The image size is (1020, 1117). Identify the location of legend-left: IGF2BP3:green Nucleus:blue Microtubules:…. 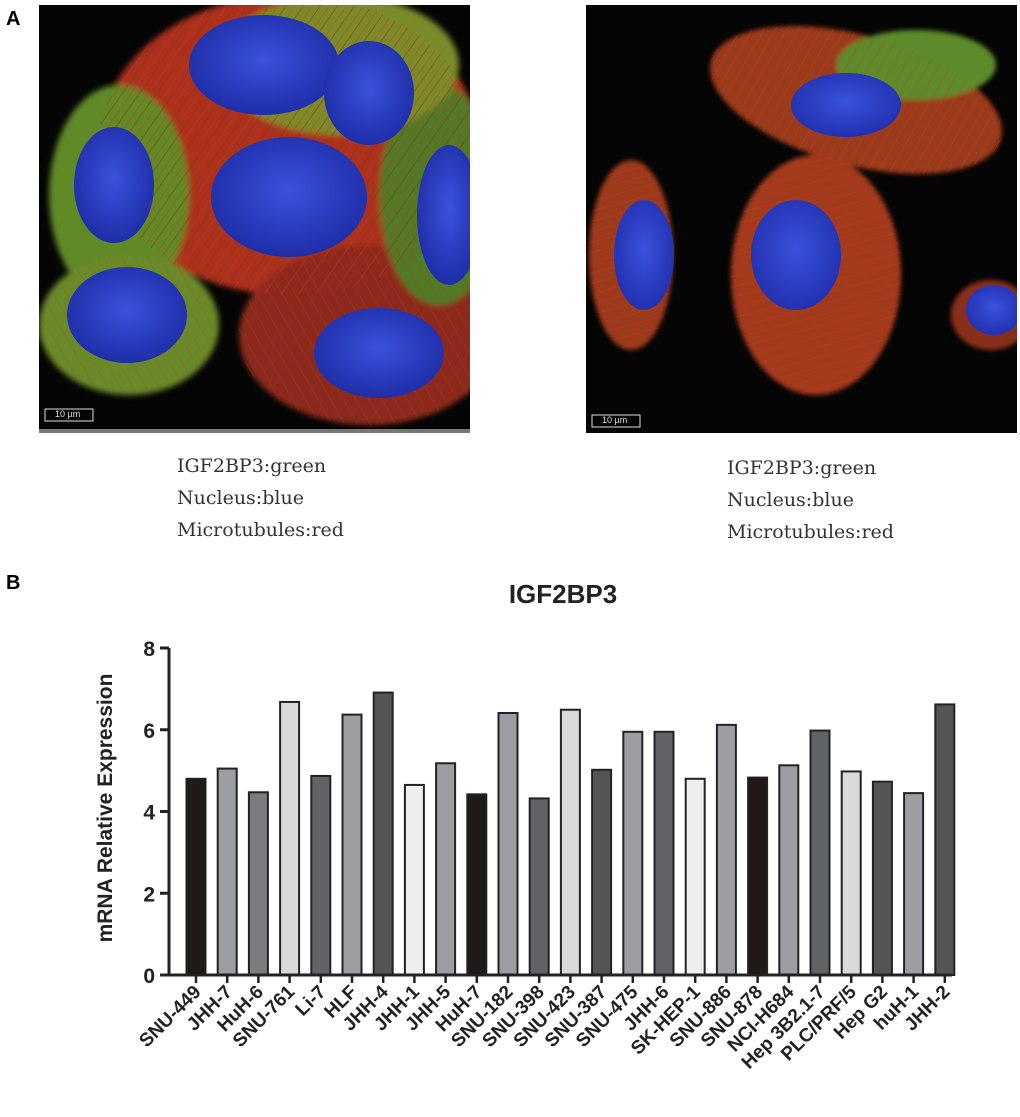
(260, 498).